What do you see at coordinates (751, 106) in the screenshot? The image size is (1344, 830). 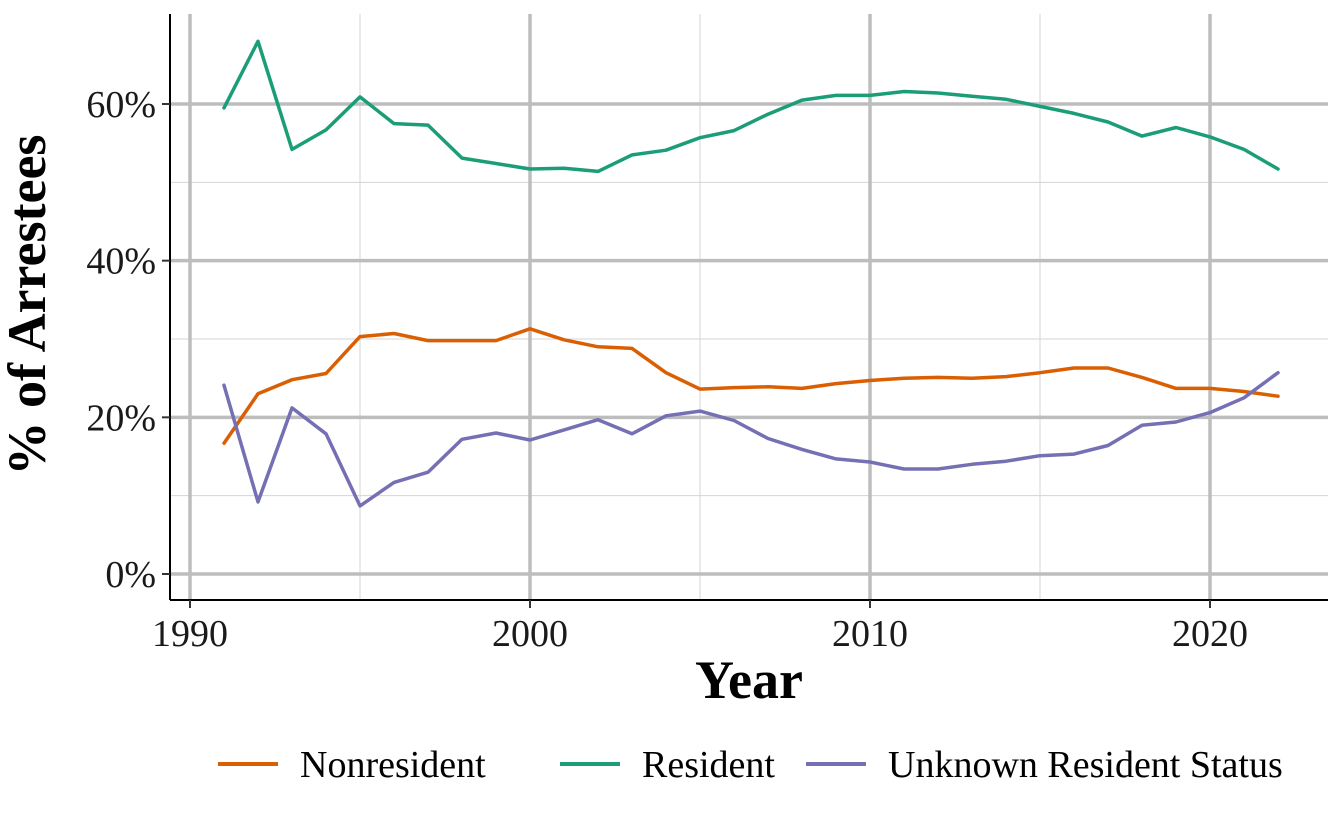 I see `series-line-resident` at bounding box center [751, 106].